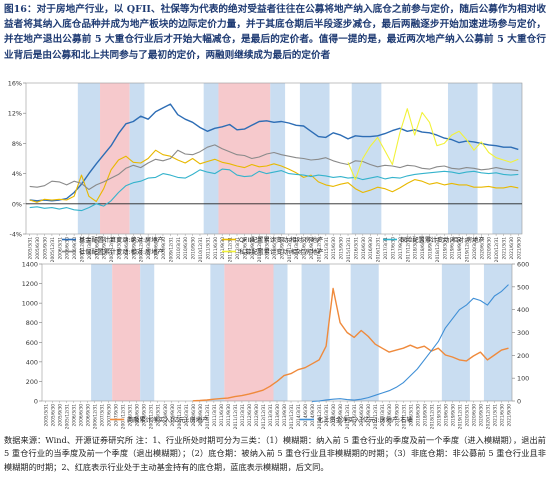 This screenshot has height=490, width=550. What do you see at coordinates (97, 248) in the screenshot?
I see `x-tick-label: 2007/6/30` at bounding box center [97, 248].